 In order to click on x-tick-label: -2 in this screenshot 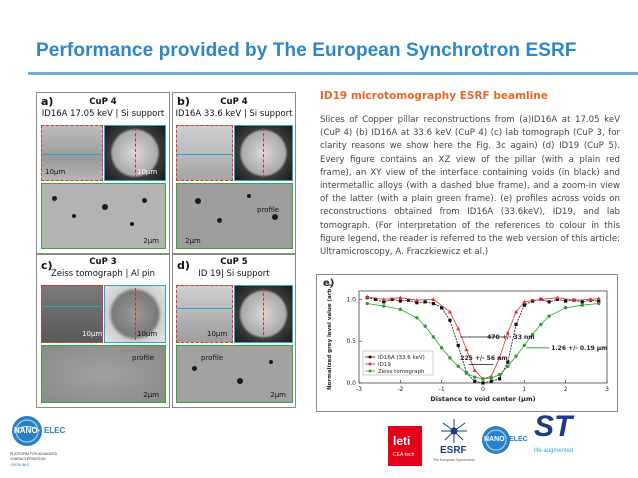, I will do `click(400, 389)`.